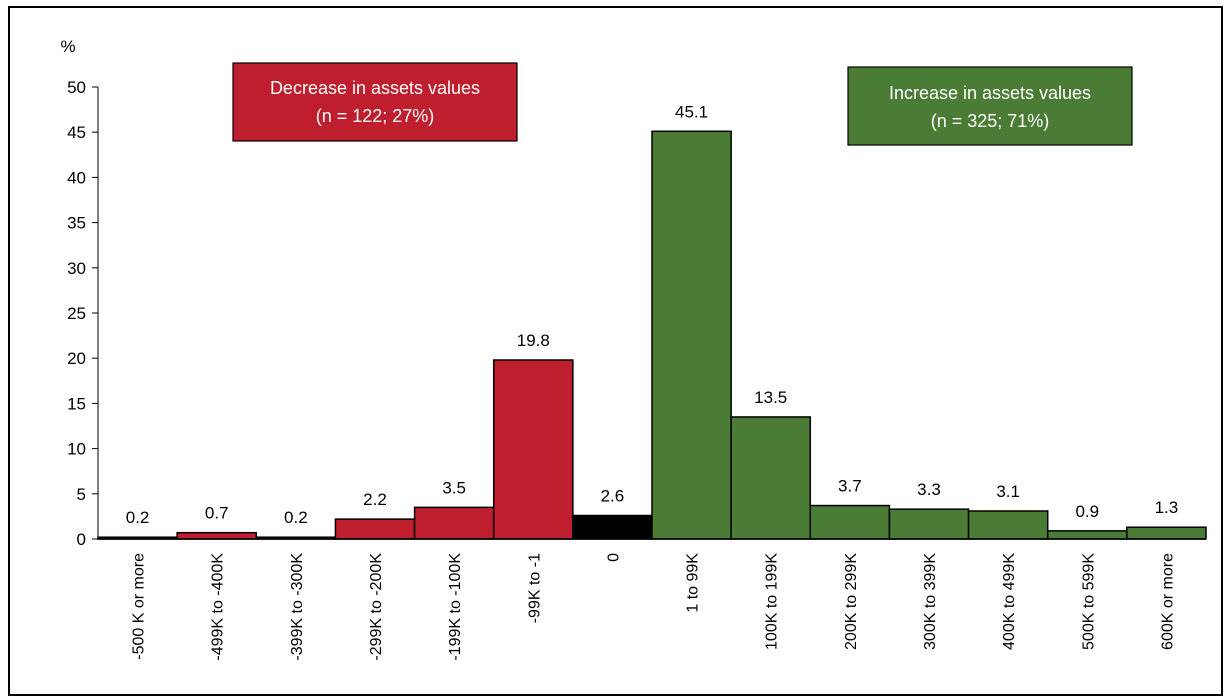 The image size is (1229, 696). What do you see at coordinates (67, 46) in the screenshot?
I see `y-unit-label: %` at bounding box center [67, 46].